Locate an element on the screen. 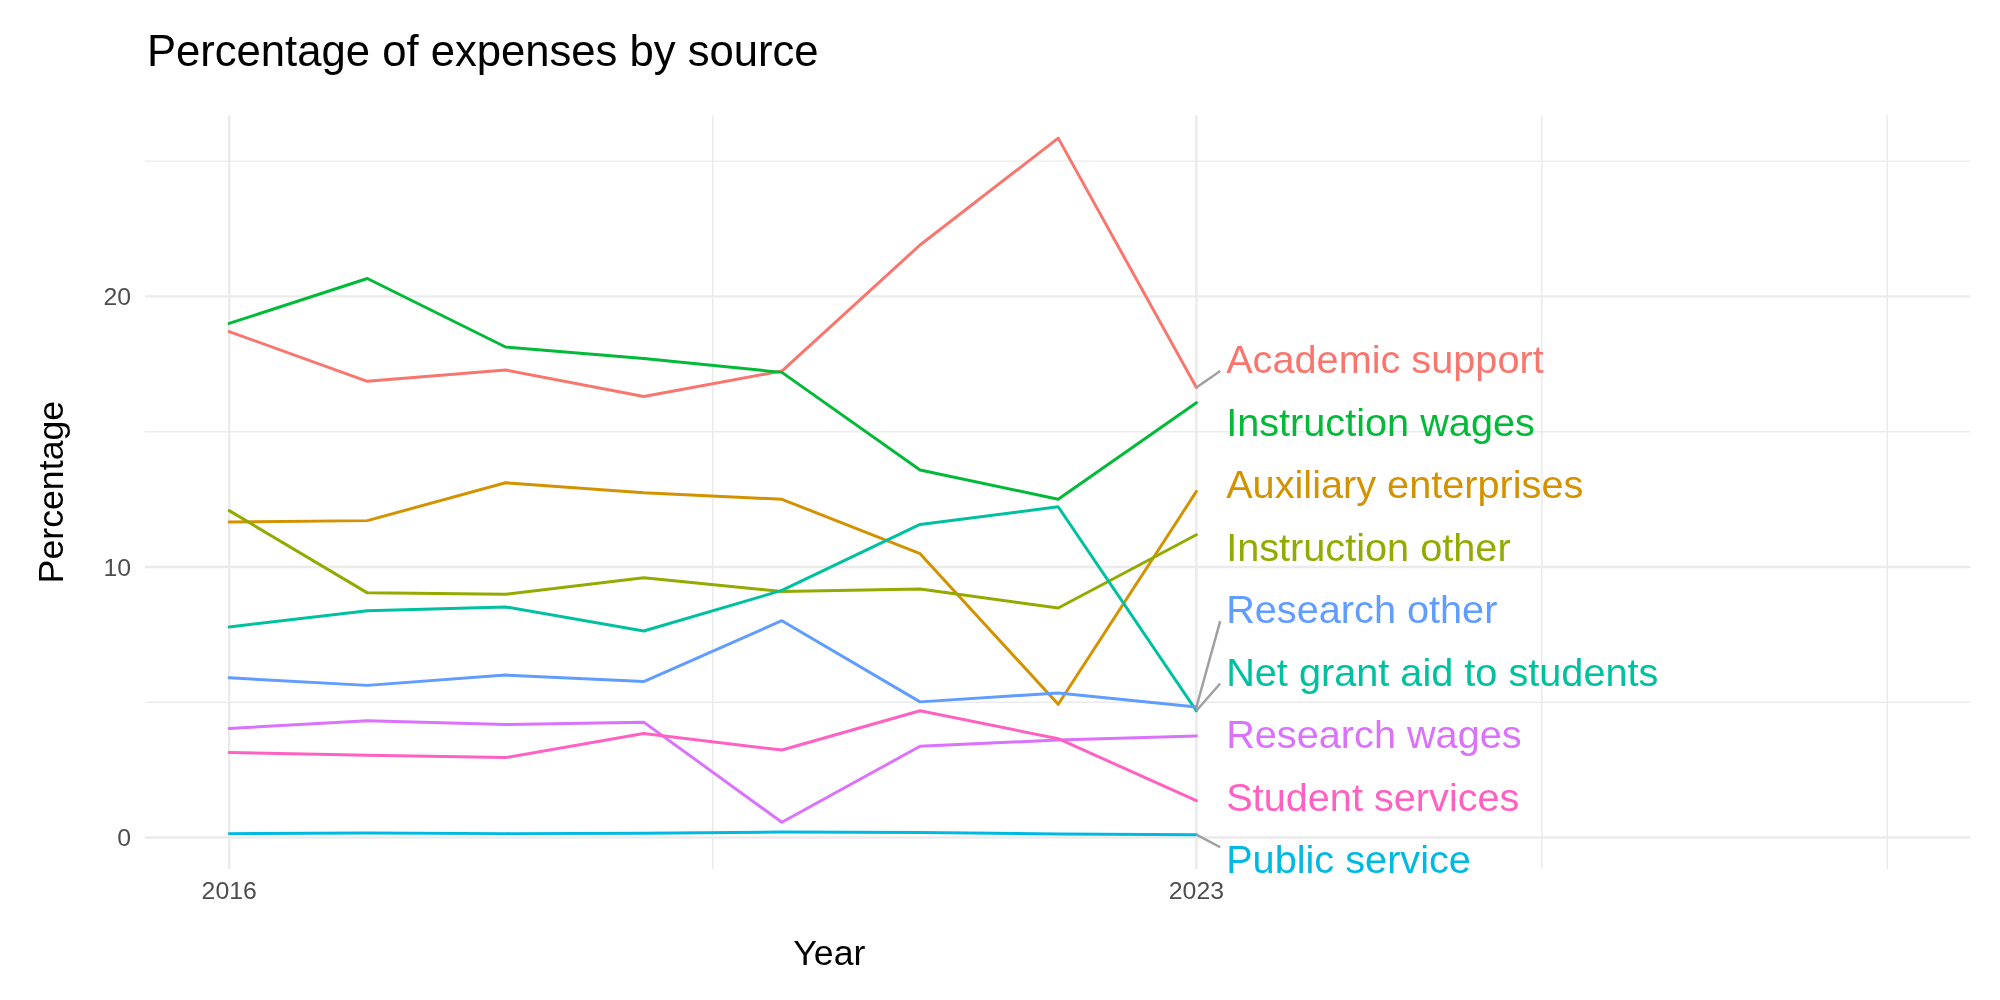 The width and height of the screenshot is (2000, 1000). series-label: Instruction other is located at coordinates (1368, 546).